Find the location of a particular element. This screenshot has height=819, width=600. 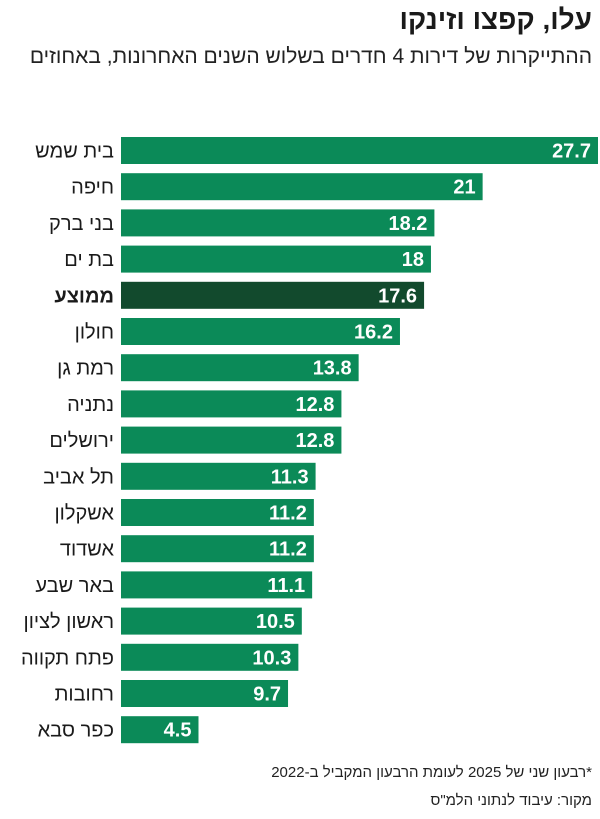

bar-value-label: 10.3 is located at coordinates (271, 658).